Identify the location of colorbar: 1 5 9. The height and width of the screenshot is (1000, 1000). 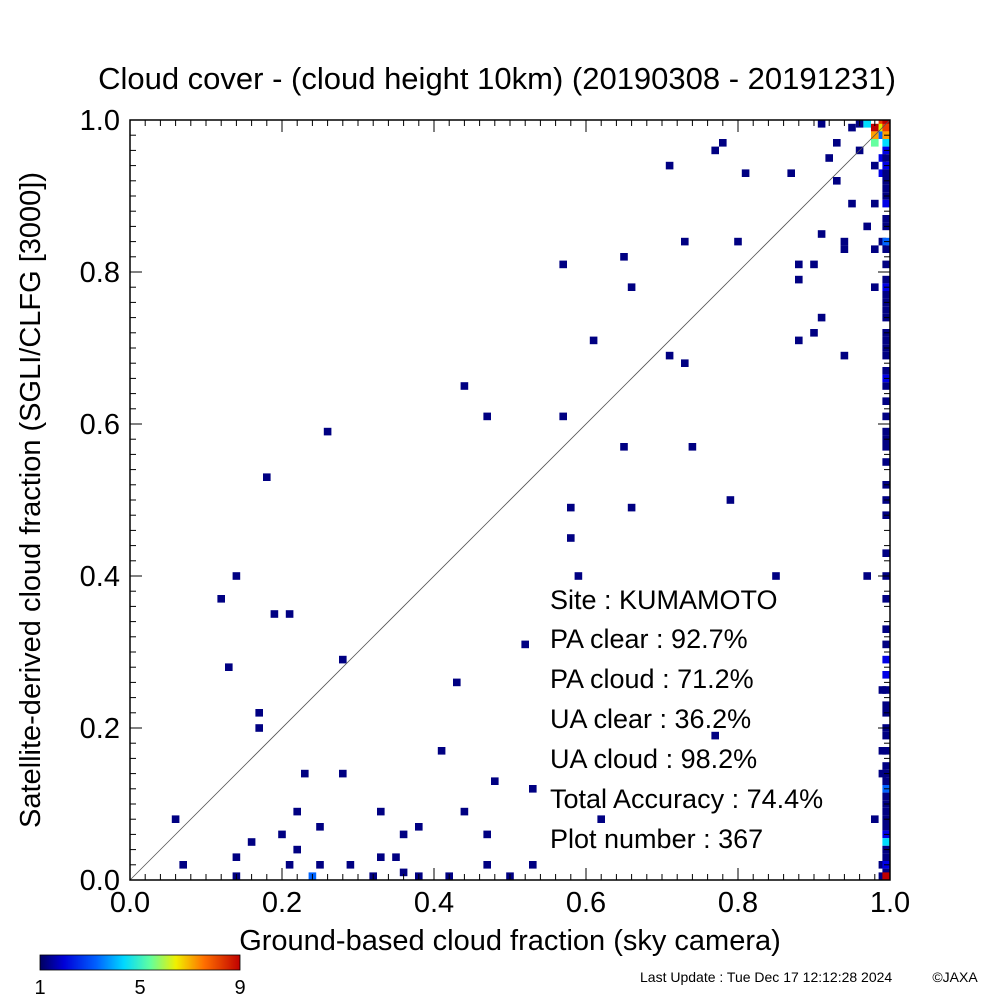
(140, 976).